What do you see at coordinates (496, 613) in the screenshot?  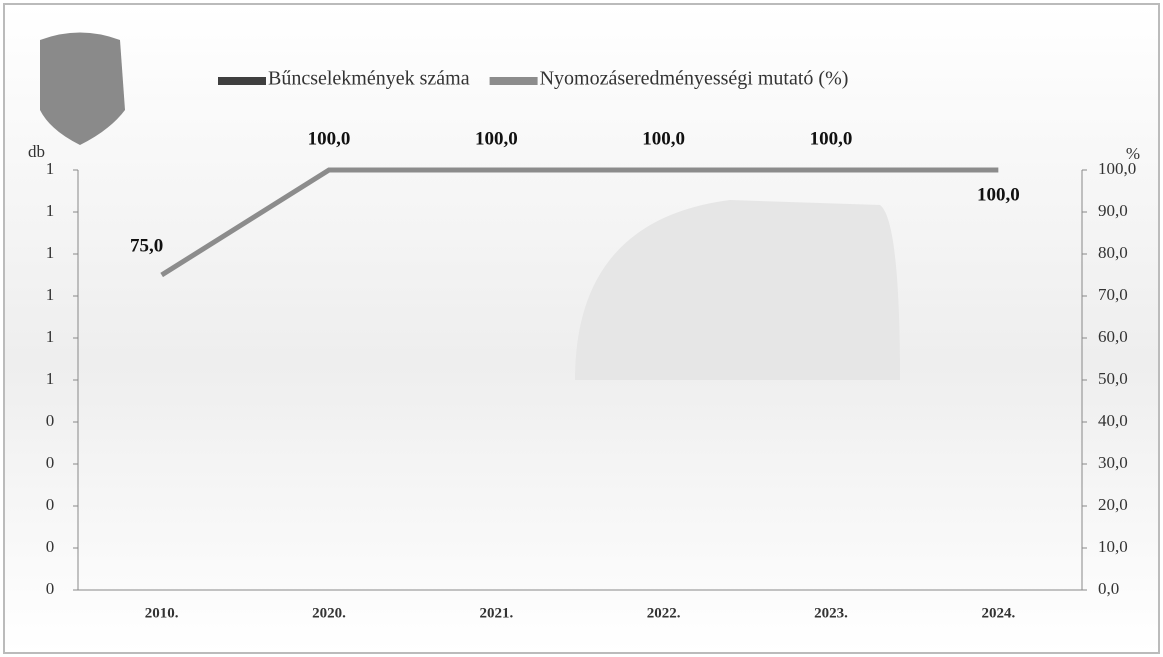 I see `x-tick-label: 2021.` at bounding box center [496, 613].